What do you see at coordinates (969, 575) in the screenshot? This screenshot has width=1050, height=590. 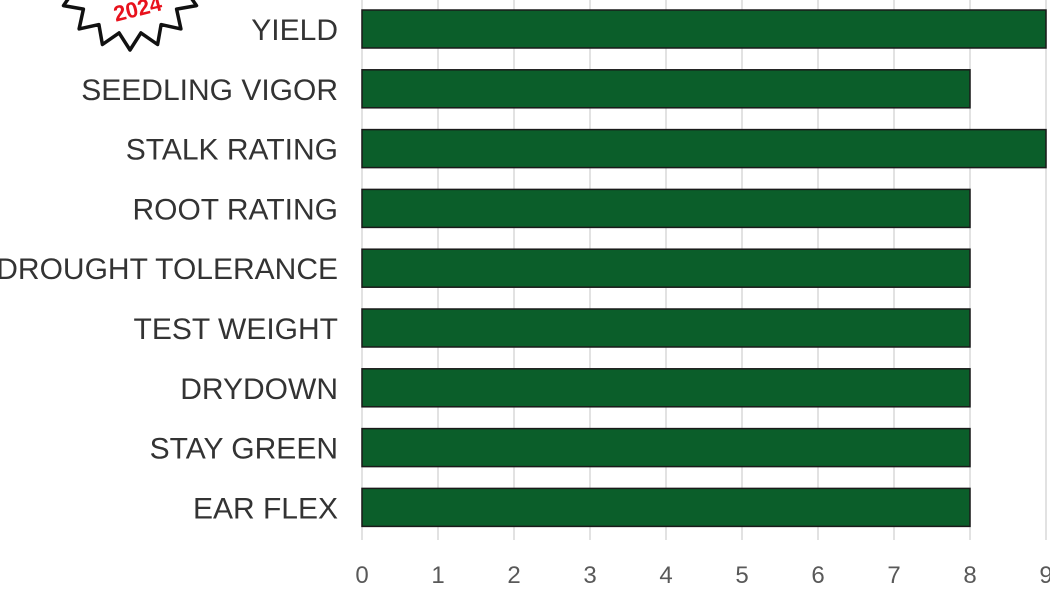 I see `x-tick-label: 8` at bounding box center [969, 575].